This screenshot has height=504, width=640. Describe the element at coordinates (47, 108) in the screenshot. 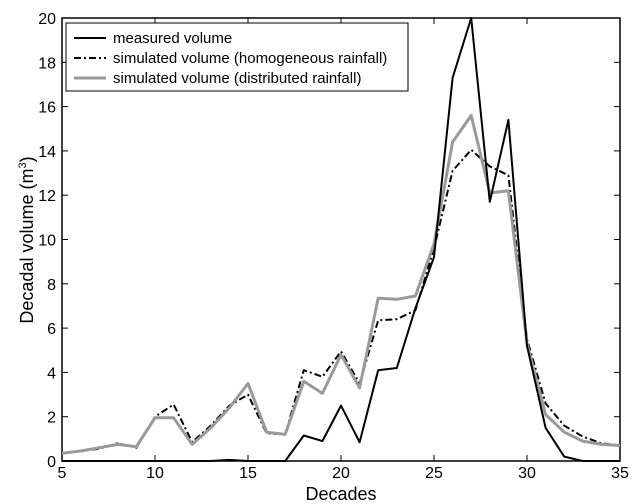

I see `y-tick-label: 16` at that location.